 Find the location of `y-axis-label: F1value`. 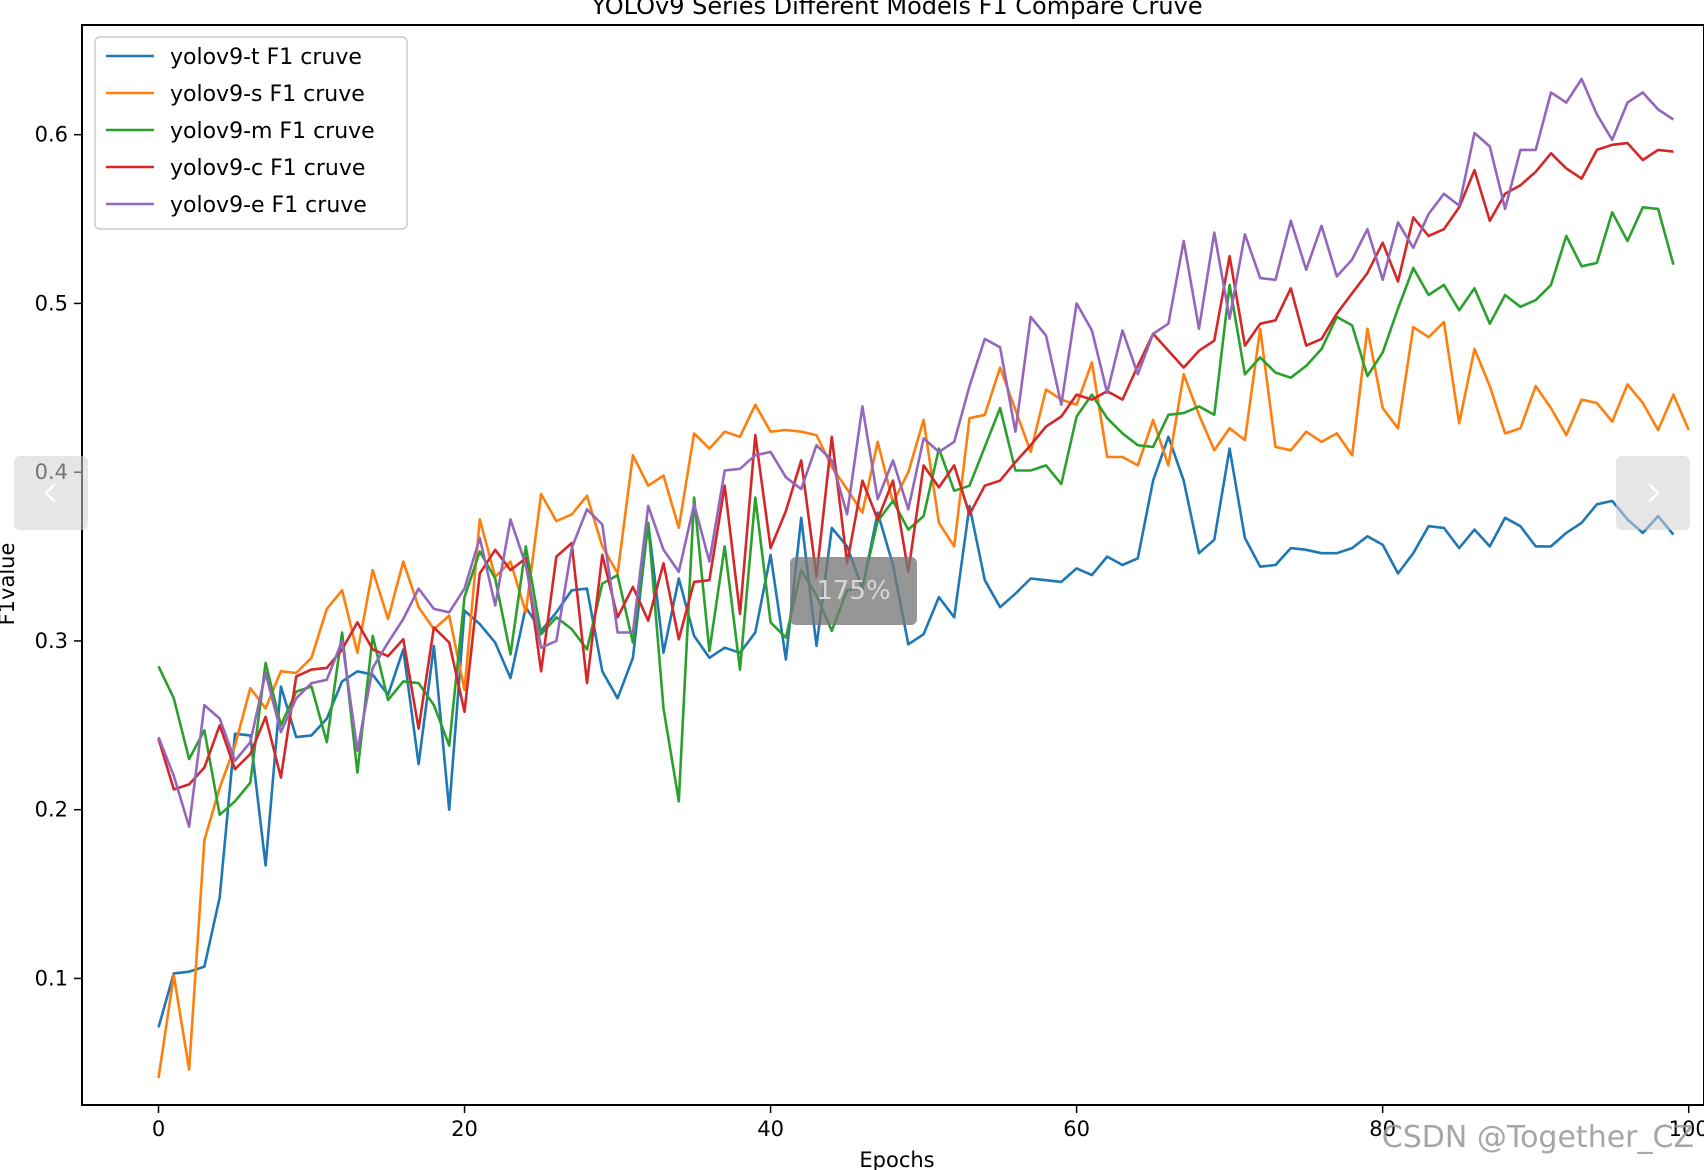

y-axis-label: F1value is located at coordinates (9, 584).